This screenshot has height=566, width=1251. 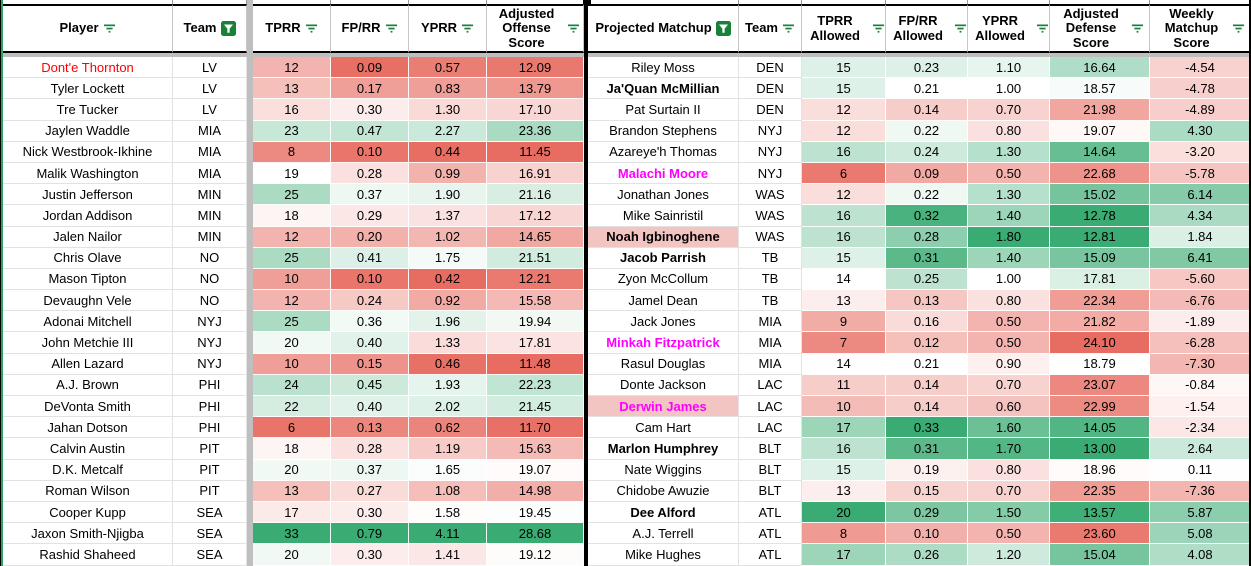 I want to click on yprr-cell: 1.08, so click(x=448, y=491).